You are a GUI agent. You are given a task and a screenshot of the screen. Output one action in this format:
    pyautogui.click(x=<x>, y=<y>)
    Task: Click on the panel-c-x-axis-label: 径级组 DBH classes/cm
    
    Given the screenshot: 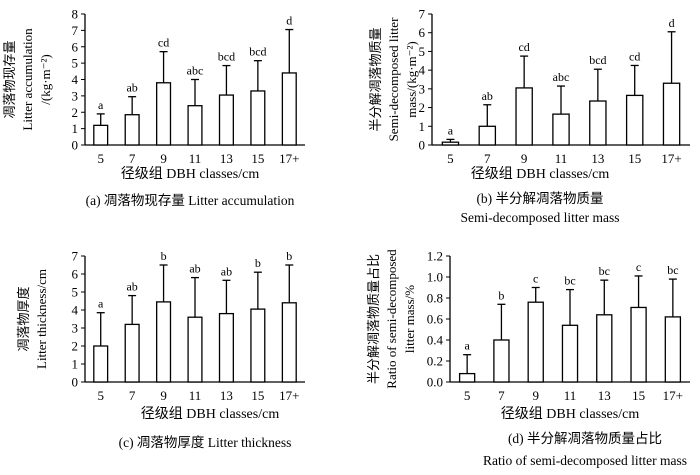 What is the action you would take?
    pyautogui.click(x=210, y=414)
    